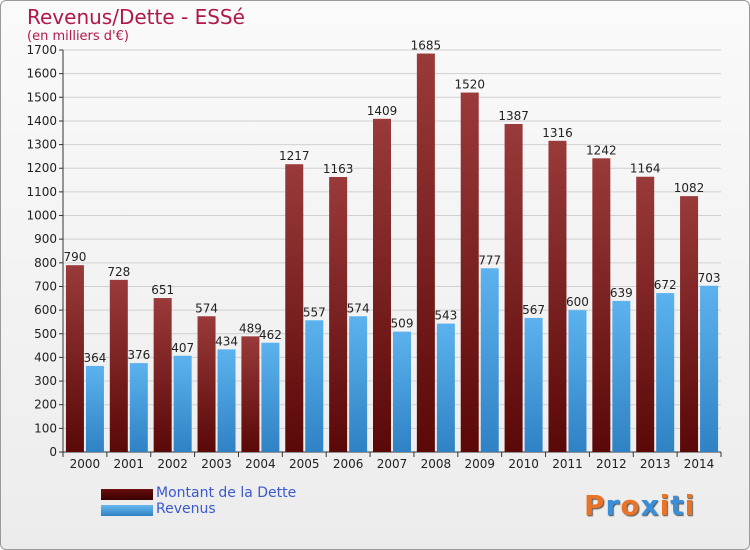 This screenshot has height=550, width=750. I want to click on y-tick-label: 0, so click(53, 452).